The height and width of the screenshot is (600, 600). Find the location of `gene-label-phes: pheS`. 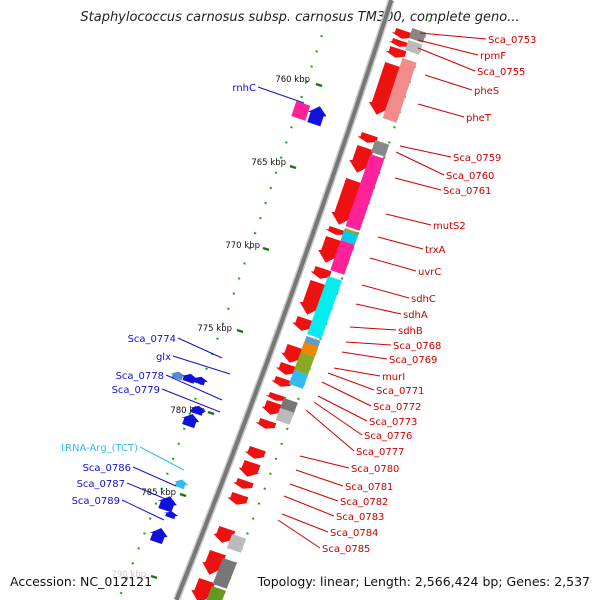

gene-label-phes: pheS is located at coordinates (486, 91).